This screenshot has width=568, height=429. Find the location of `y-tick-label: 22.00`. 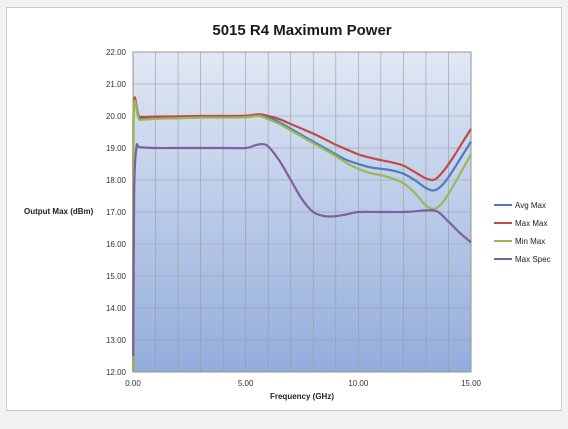

y-tick-label: 22.00 is located at coordinates (116, 52).